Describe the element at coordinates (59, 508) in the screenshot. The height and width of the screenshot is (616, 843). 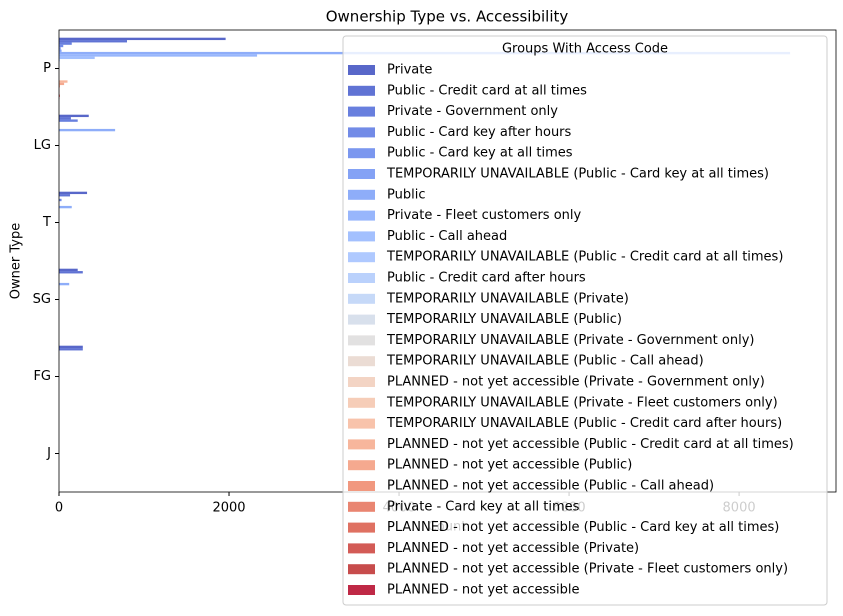
I see `x-tick-label: 0` at that location.